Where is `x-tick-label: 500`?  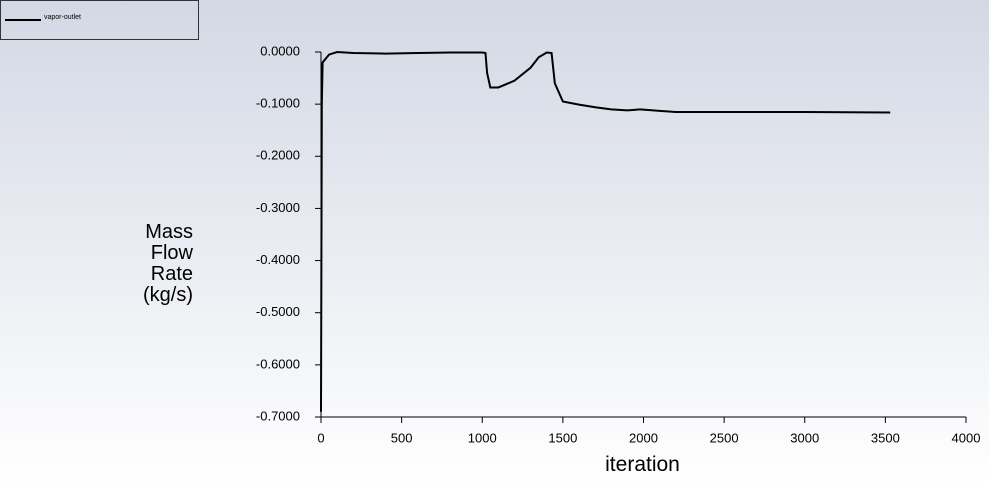
x-tick-label: 500 is located at coordinates (402, 437).